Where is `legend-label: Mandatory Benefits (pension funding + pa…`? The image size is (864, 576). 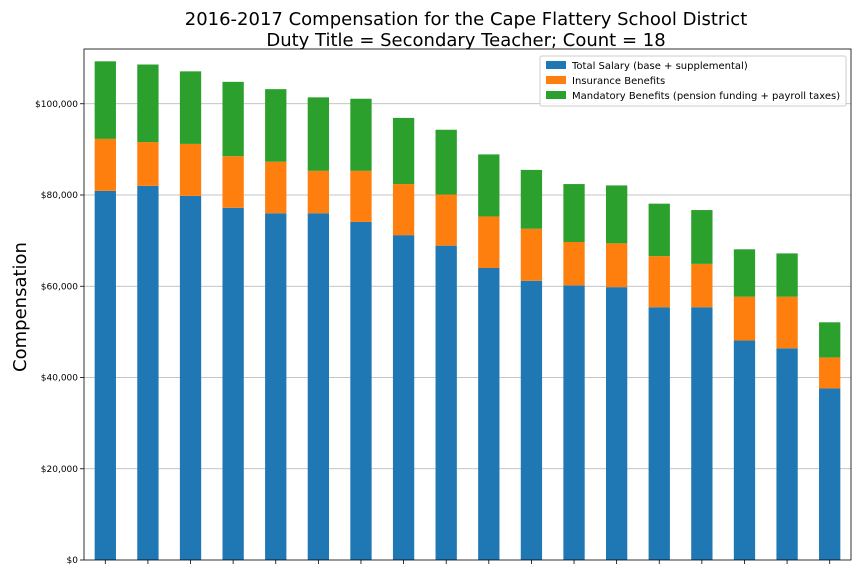 legend-label: Mandatory Benefits (pension funding + pa… is located at coordinates (706, 96).